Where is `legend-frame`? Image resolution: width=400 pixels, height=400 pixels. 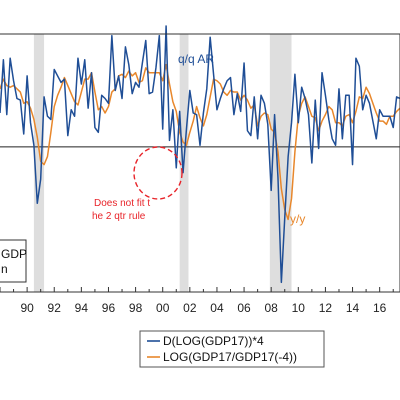
legend-frame is located at coordinates (232, 349).